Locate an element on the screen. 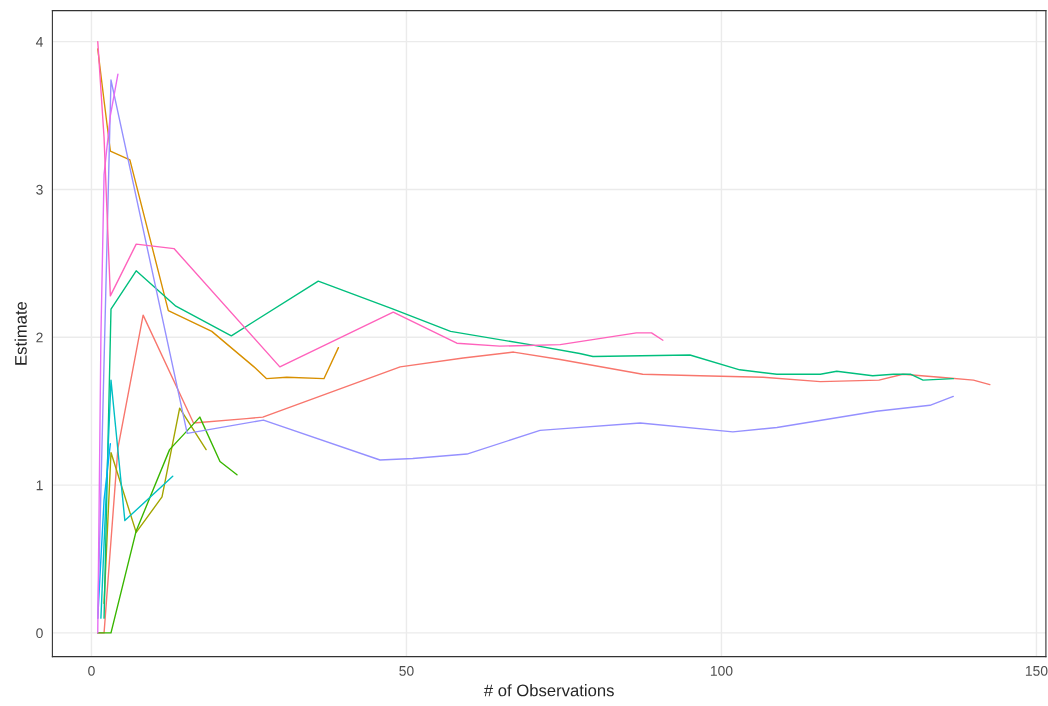 This screenshot has height=706, width=1048. y-tick-label: 1 is located at coordinates (39, 485).